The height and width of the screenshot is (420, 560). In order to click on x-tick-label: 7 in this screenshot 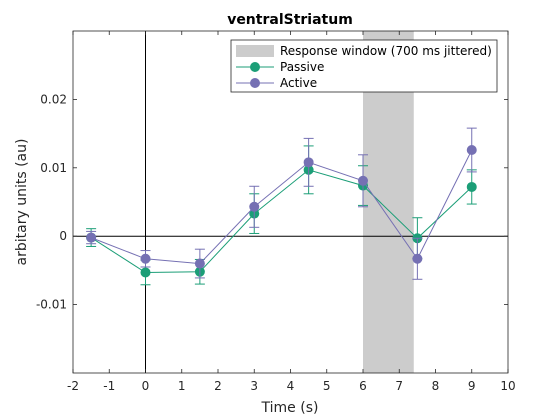, I will do `click(399, 386)`.